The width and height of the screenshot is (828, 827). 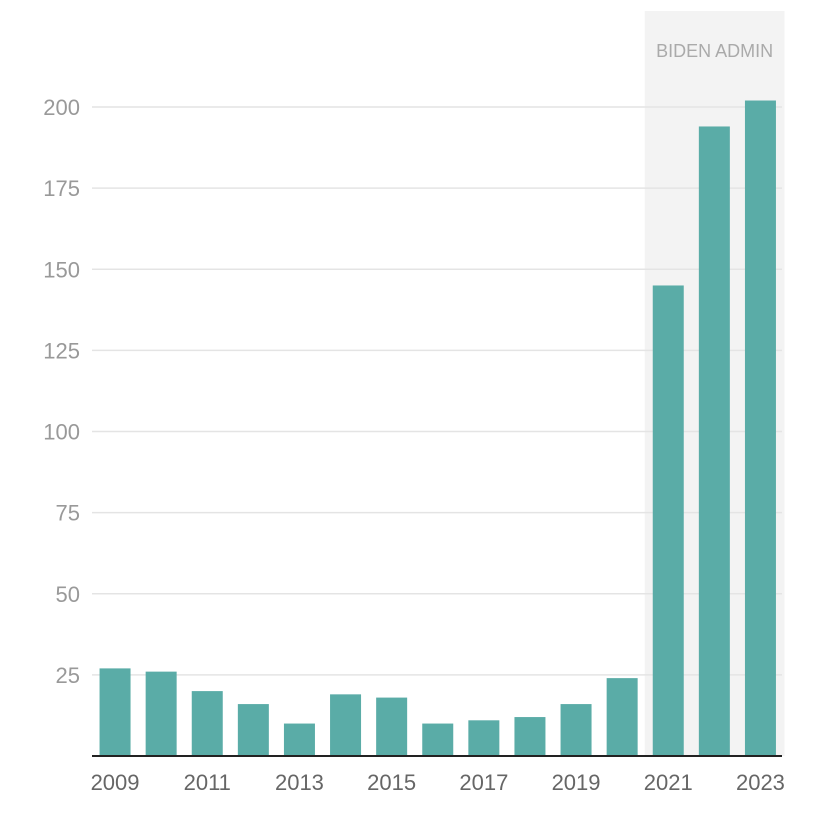 I want to click on x-tick-label-2009: 2009, so click(x=115, y=782).